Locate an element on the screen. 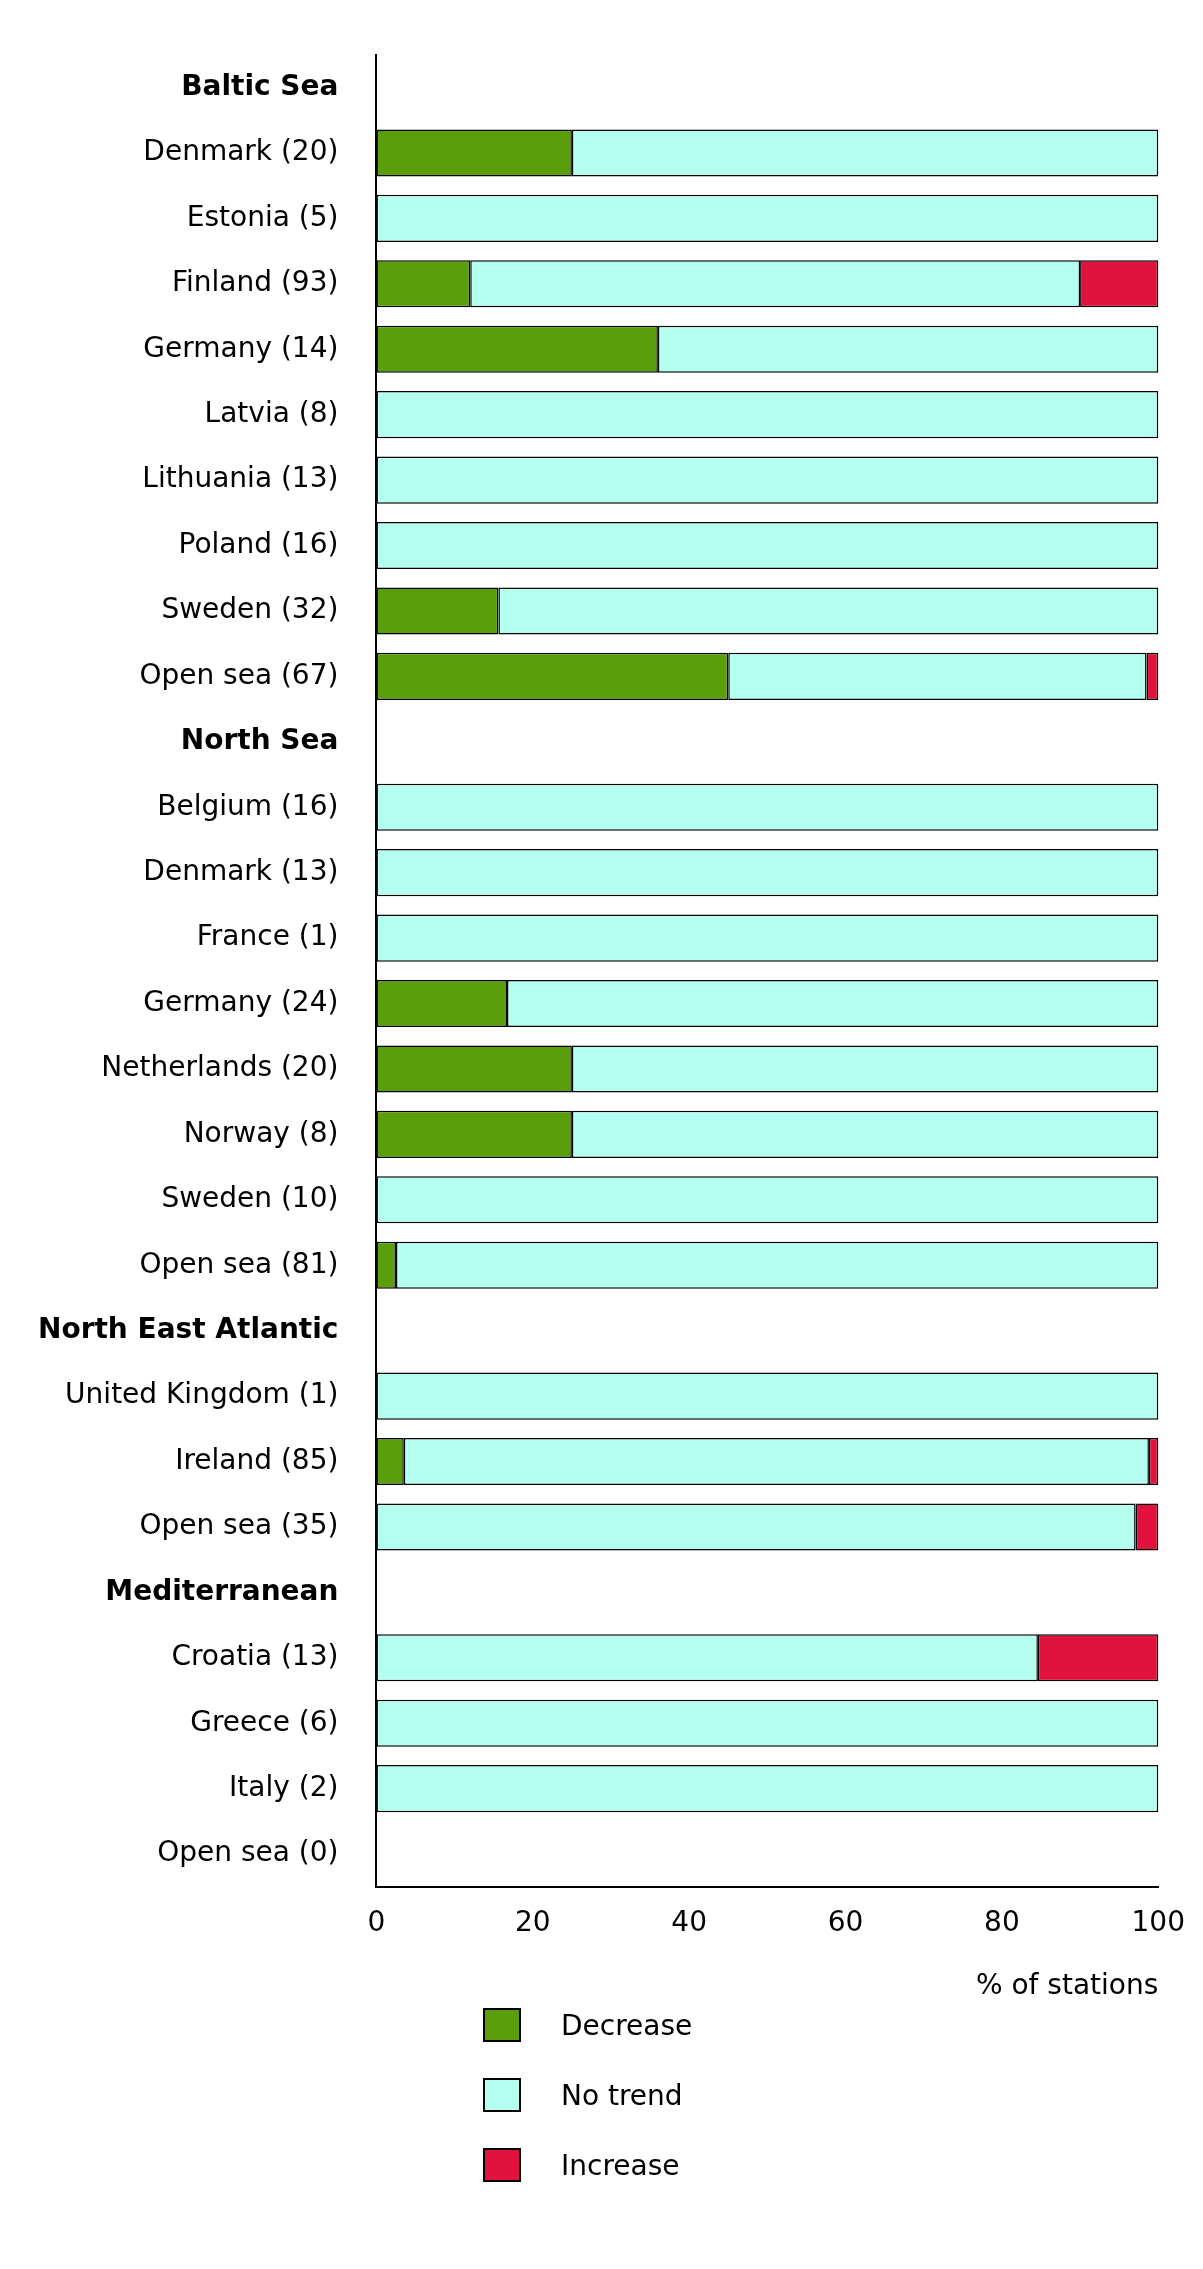 The image size is (1203, 2269). y-tick-label: Belgium (16) is located at coordinates (248, 805).